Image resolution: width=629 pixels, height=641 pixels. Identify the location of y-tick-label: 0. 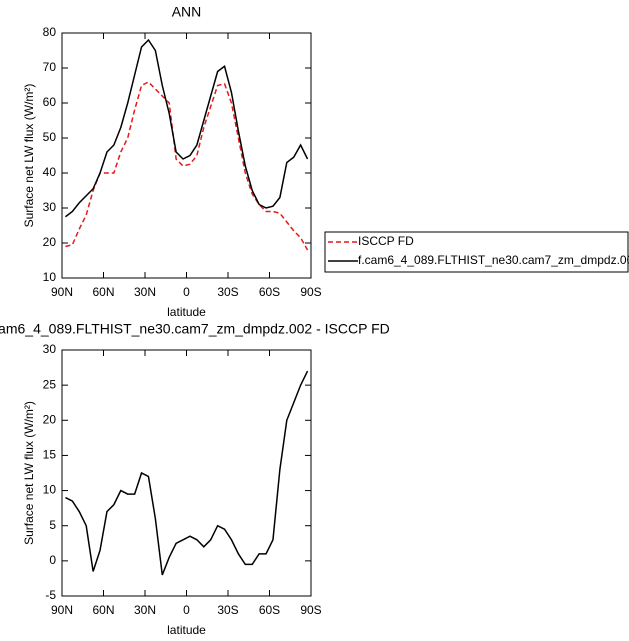
(52, 560).